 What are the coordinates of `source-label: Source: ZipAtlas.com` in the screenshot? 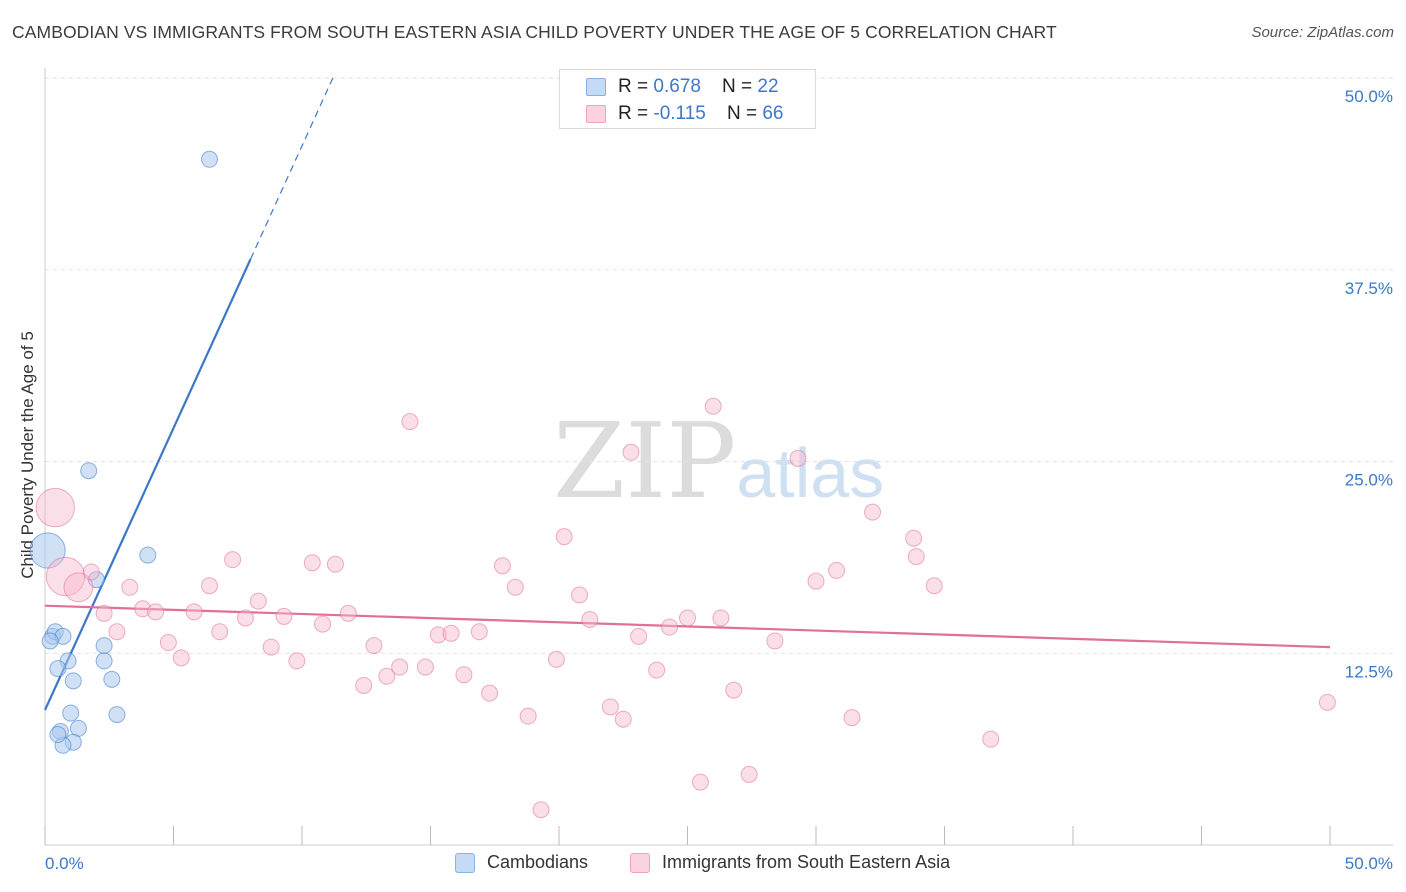 It's located at (1322, 32).